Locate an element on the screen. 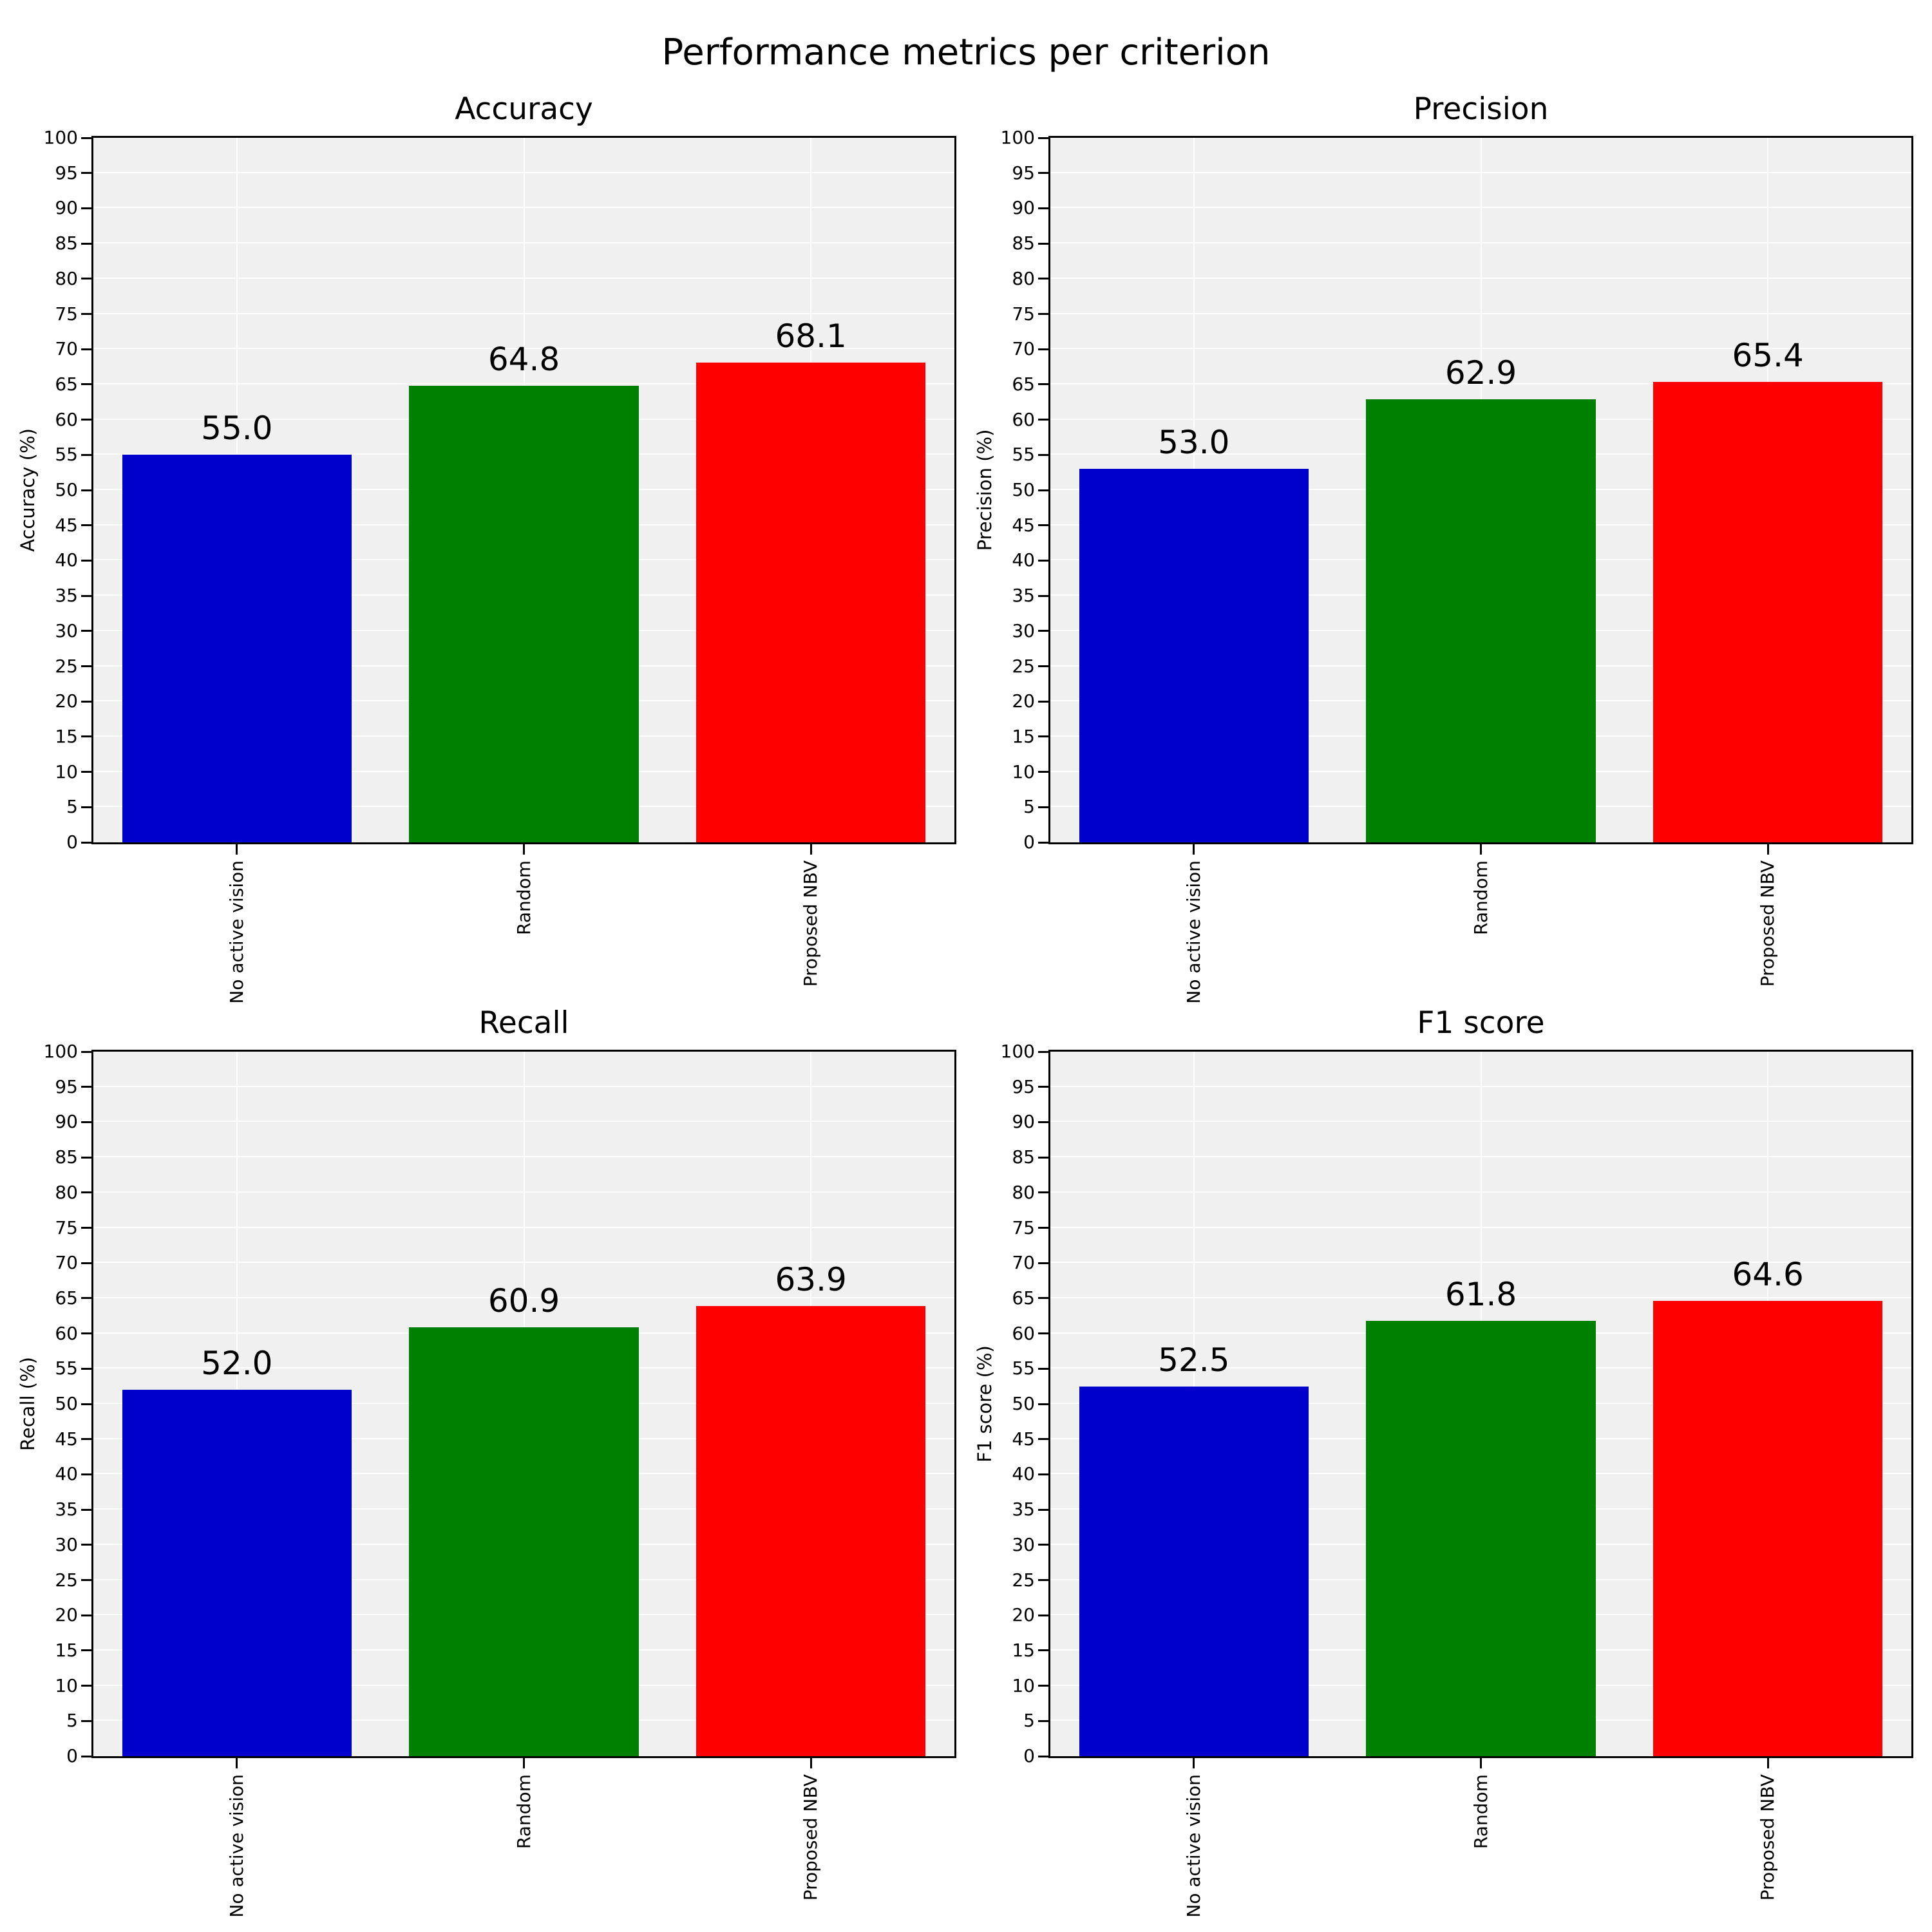 This screenshot has height=1932, width=1932. subplot-title: Accuracy is located at coordinates (524, 109).